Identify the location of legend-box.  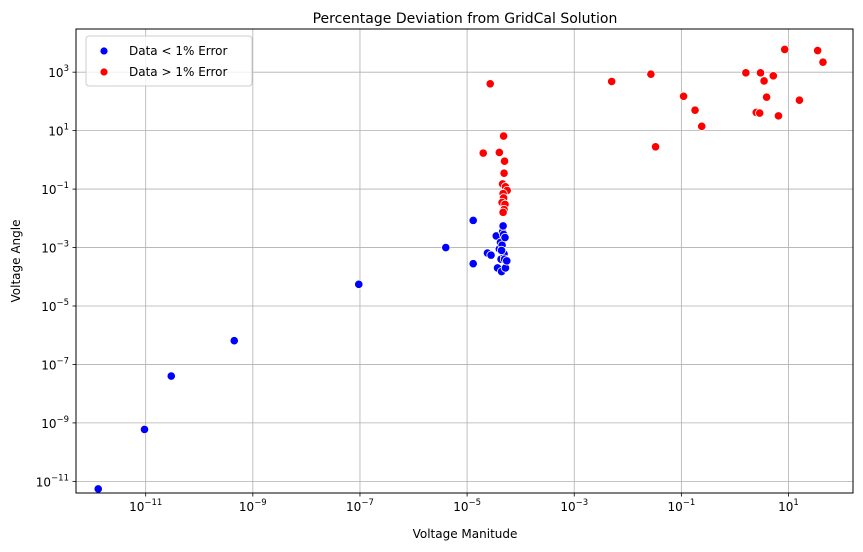
(169, 61).